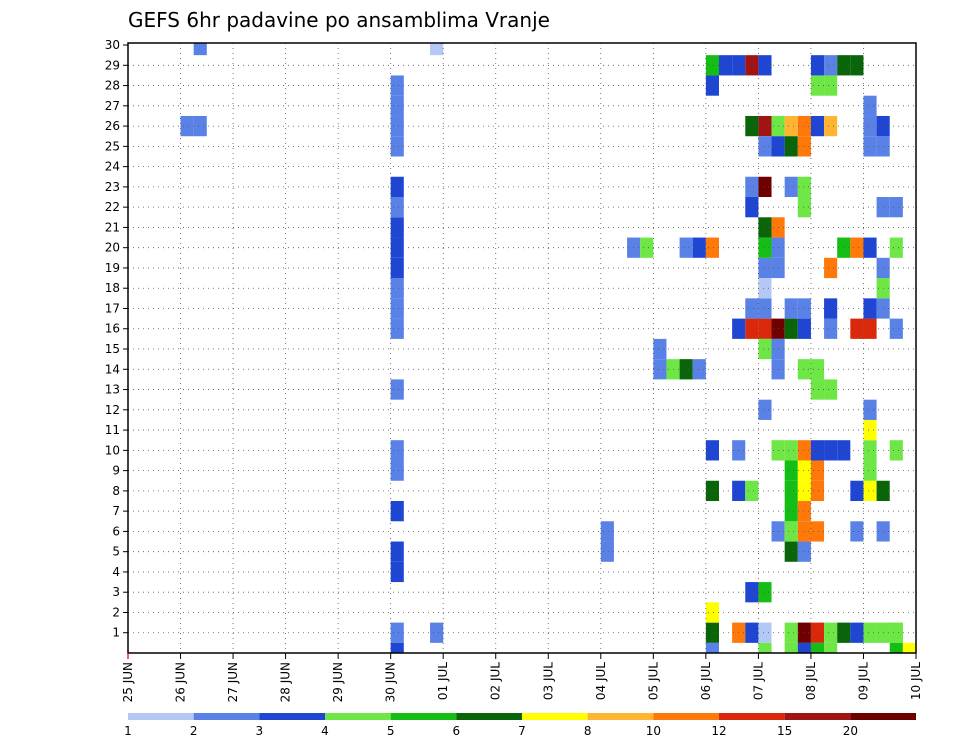 The image size is (960, 742). I want to click on x-tick-label: 10 JUL, so click(916, 681).